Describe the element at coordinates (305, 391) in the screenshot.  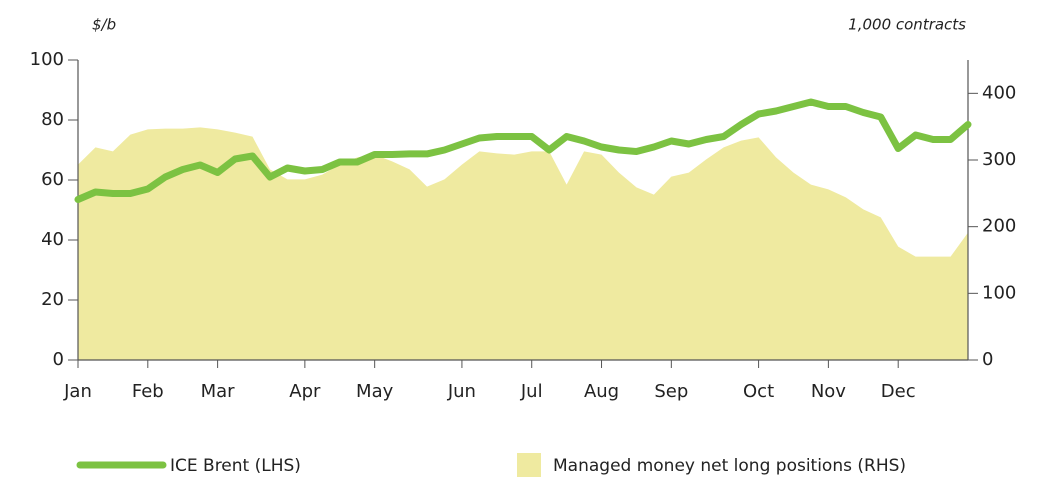
I see `x-tick-label: Apr` at that location.